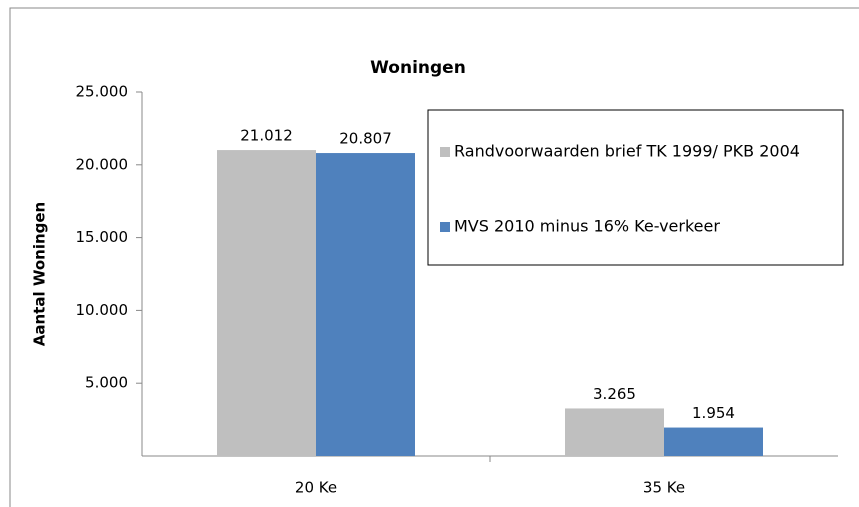 The image size is (859, 507). I want to click on value-label: 3.265, so click(614, 394).